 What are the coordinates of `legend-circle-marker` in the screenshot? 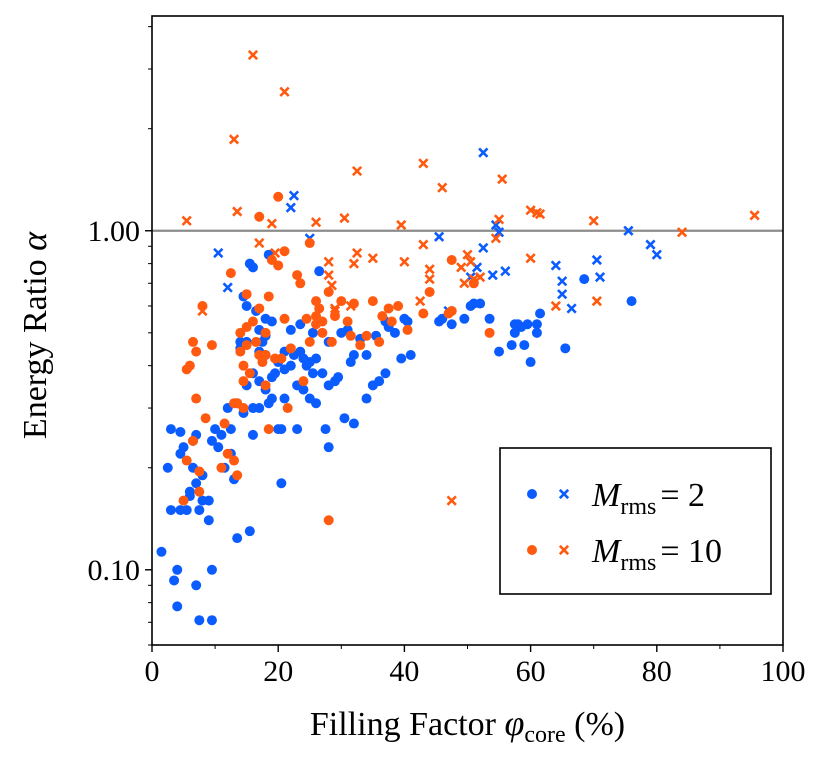 It's located at (532, 494).